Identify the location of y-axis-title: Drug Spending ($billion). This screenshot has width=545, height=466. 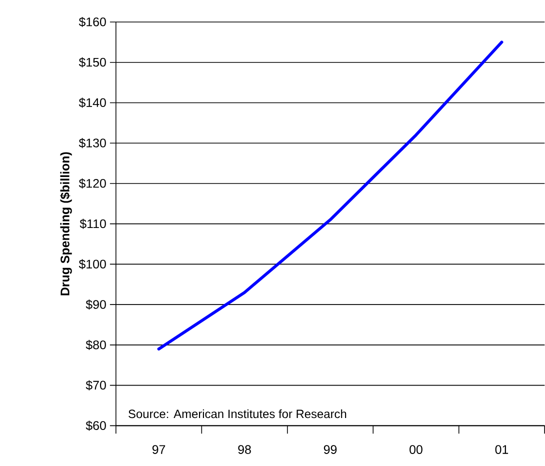
(66, 224).